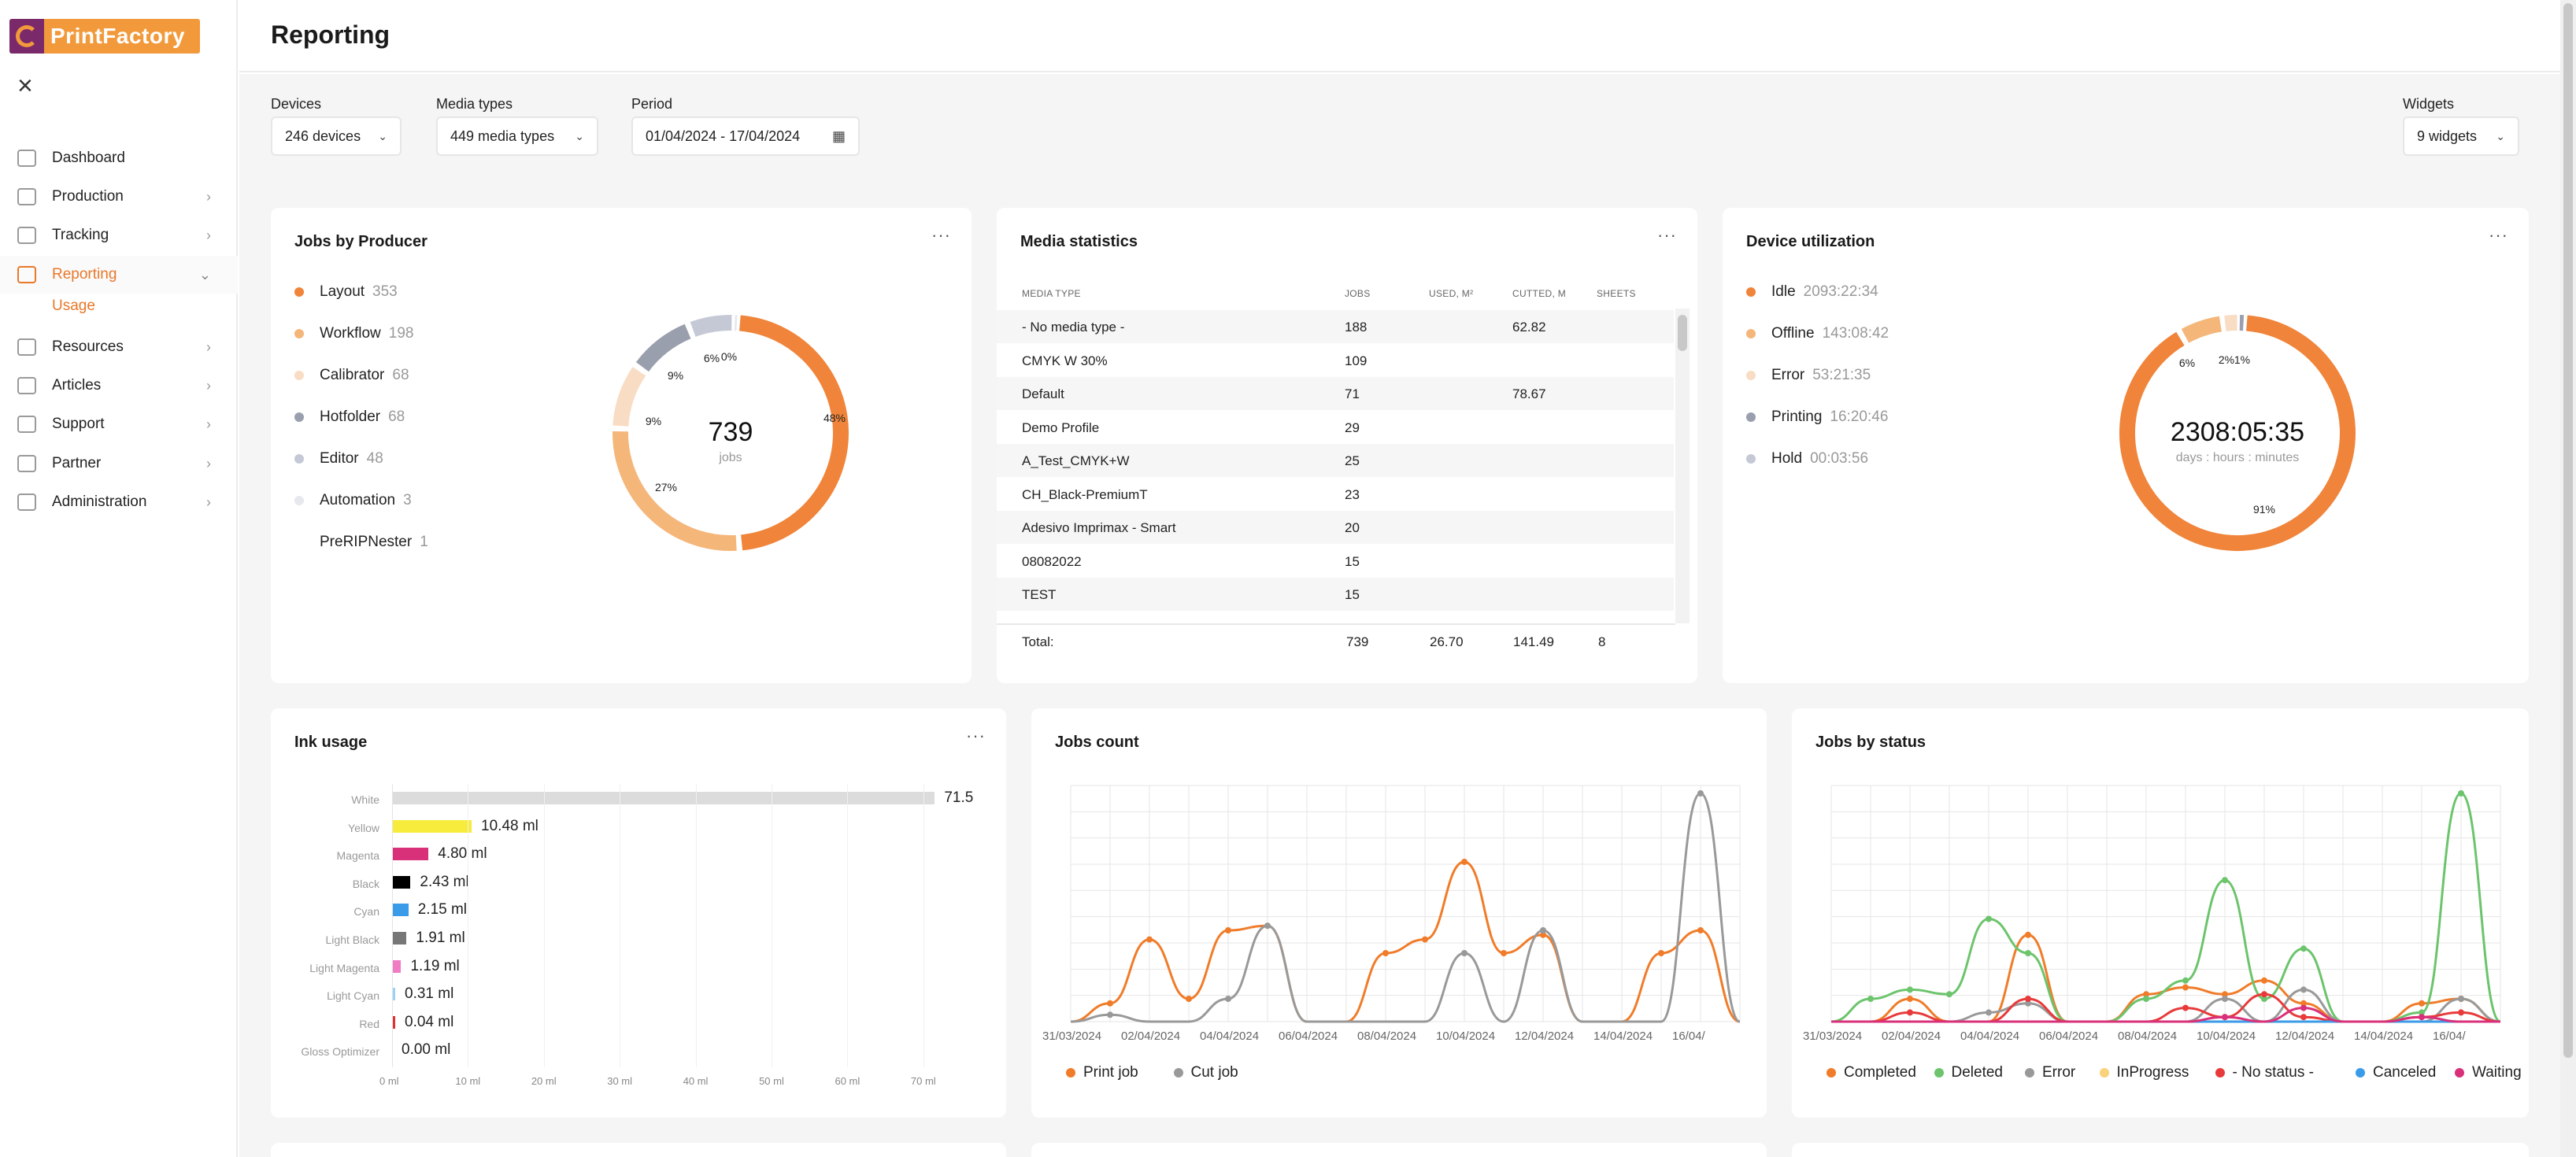 This screenshot has height=1157, width=2576. What do you see at coordinates (1335, 594) in the screenshot?
I see `table-row: TEST 15` at bounding box center [1335, 594].